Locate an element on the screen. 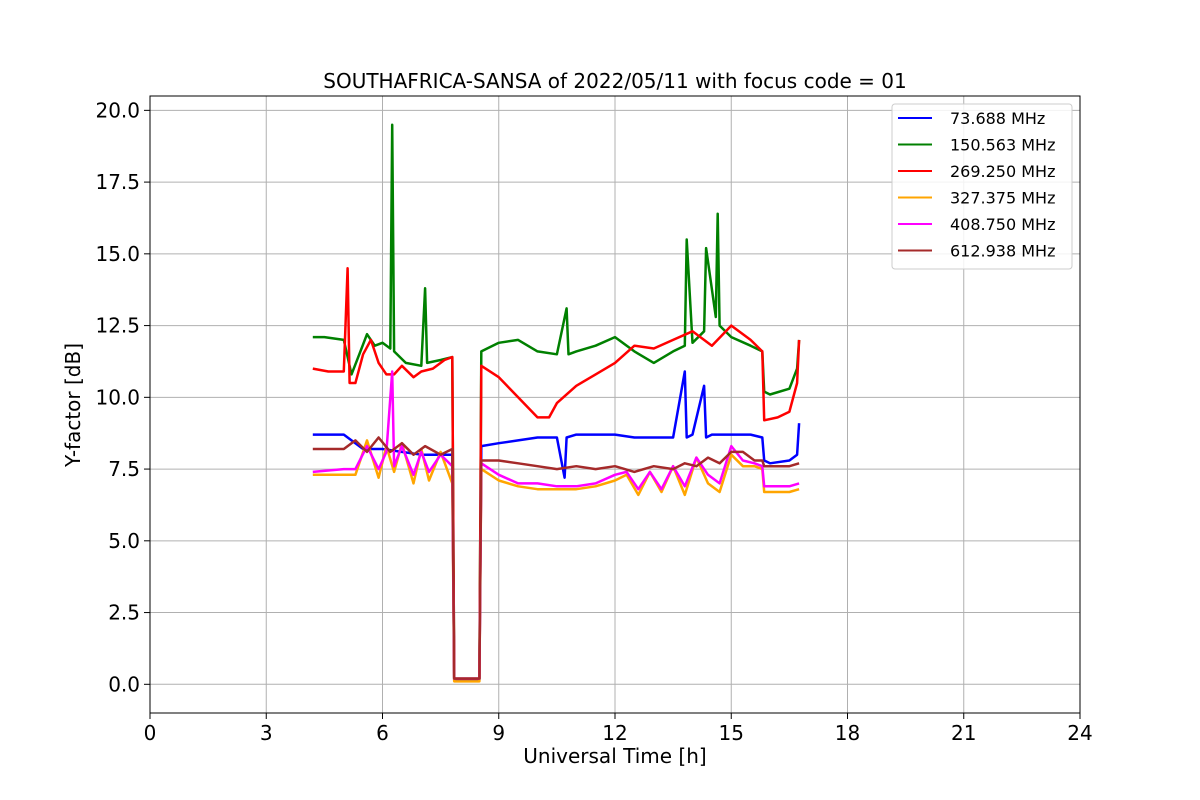  y-tick-label: 15.0 is located at coordinates (117, 254).